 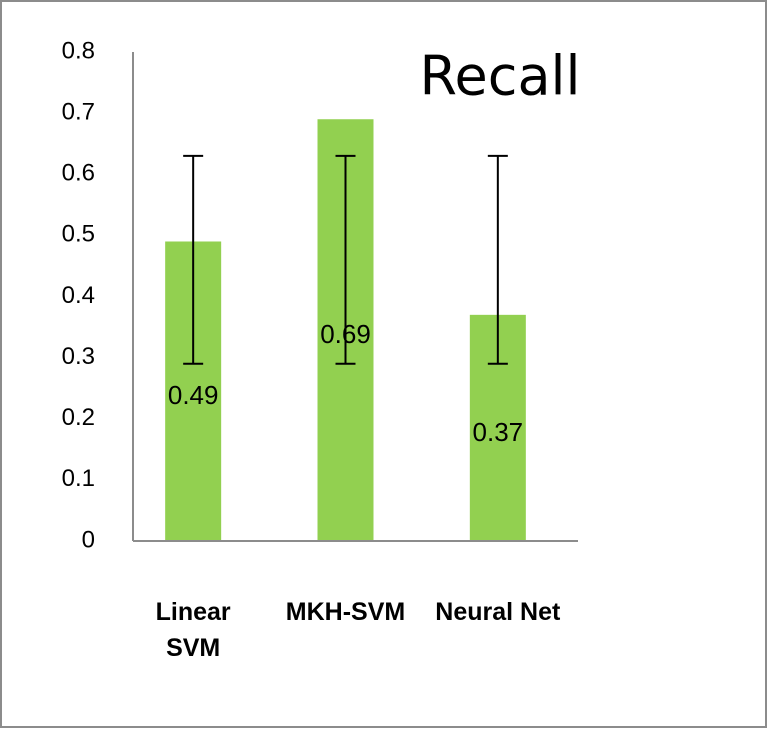 I want to click on x-label-box: MKH-SVM, so click(x=345, y=612).